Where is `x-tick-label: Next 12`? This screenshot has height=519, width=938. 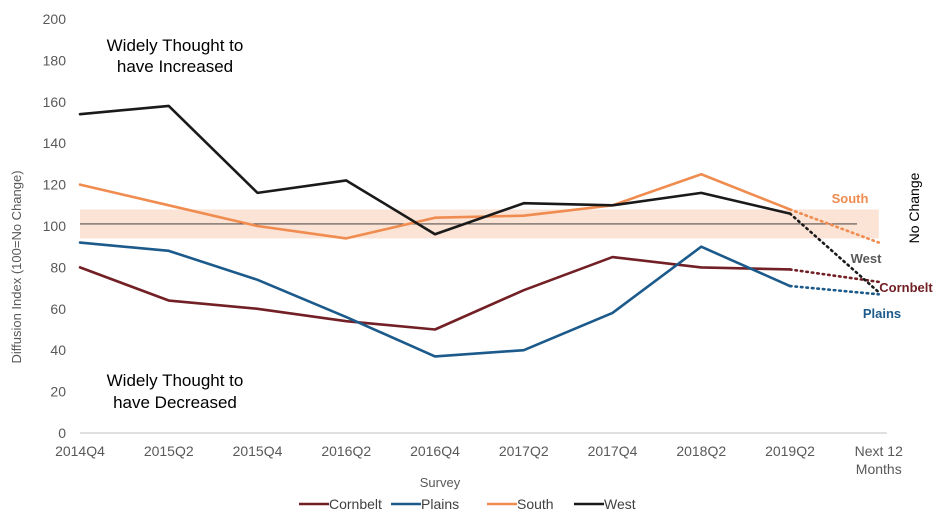
x-tick-label: Next 12 is located at coordinates (879, 451).